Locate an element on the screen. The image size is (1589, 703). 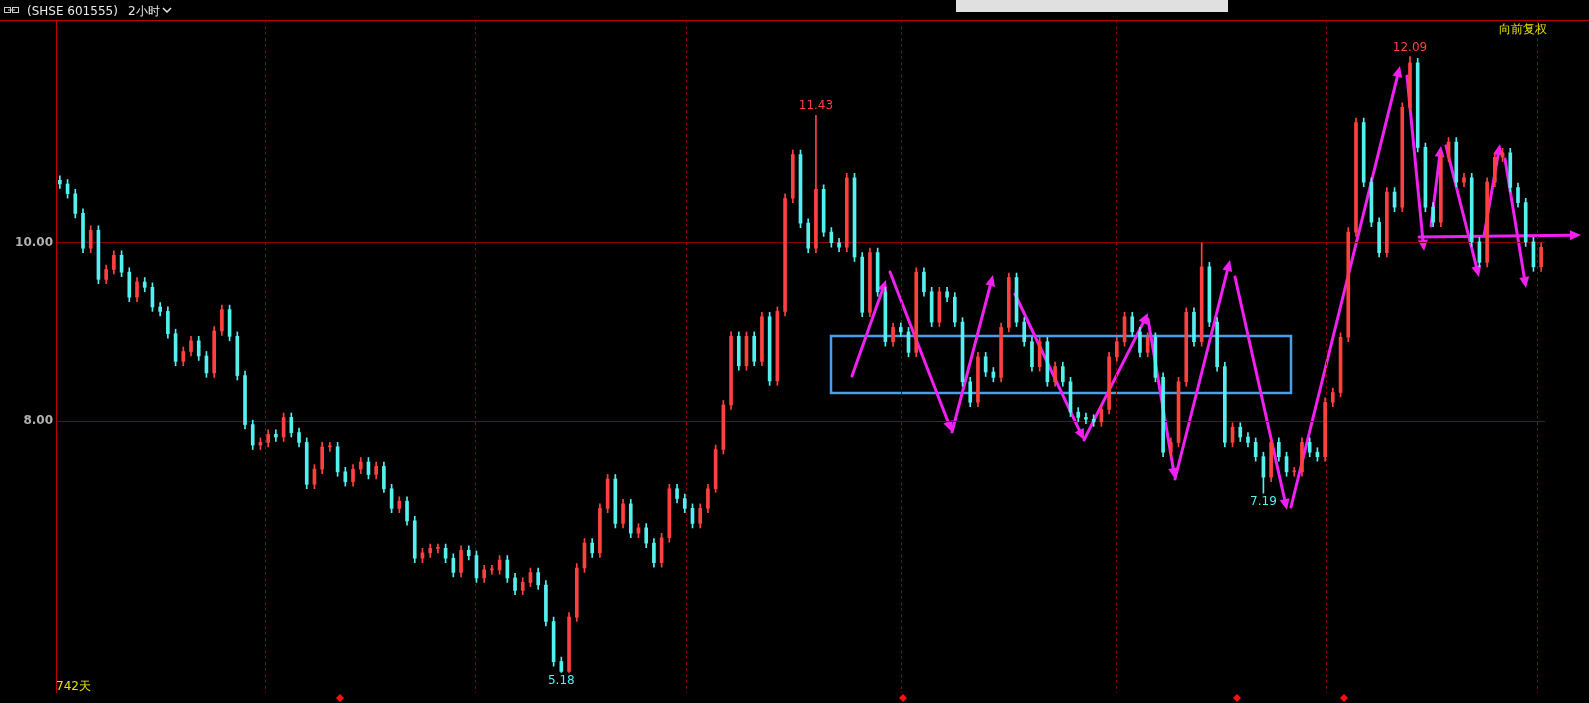
chart-subtitle: 2小时 is located at coordinates (144, 11).